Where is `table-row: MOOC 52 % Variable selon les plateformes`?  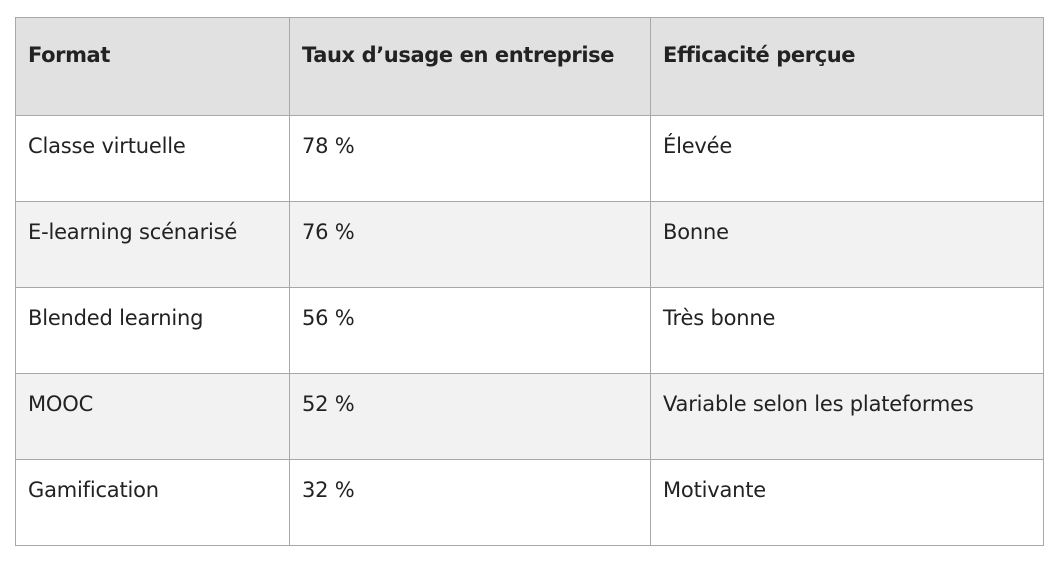 table-row: MOOC 52 % Variable selon les plateformes is located at coordinates (529, 416).